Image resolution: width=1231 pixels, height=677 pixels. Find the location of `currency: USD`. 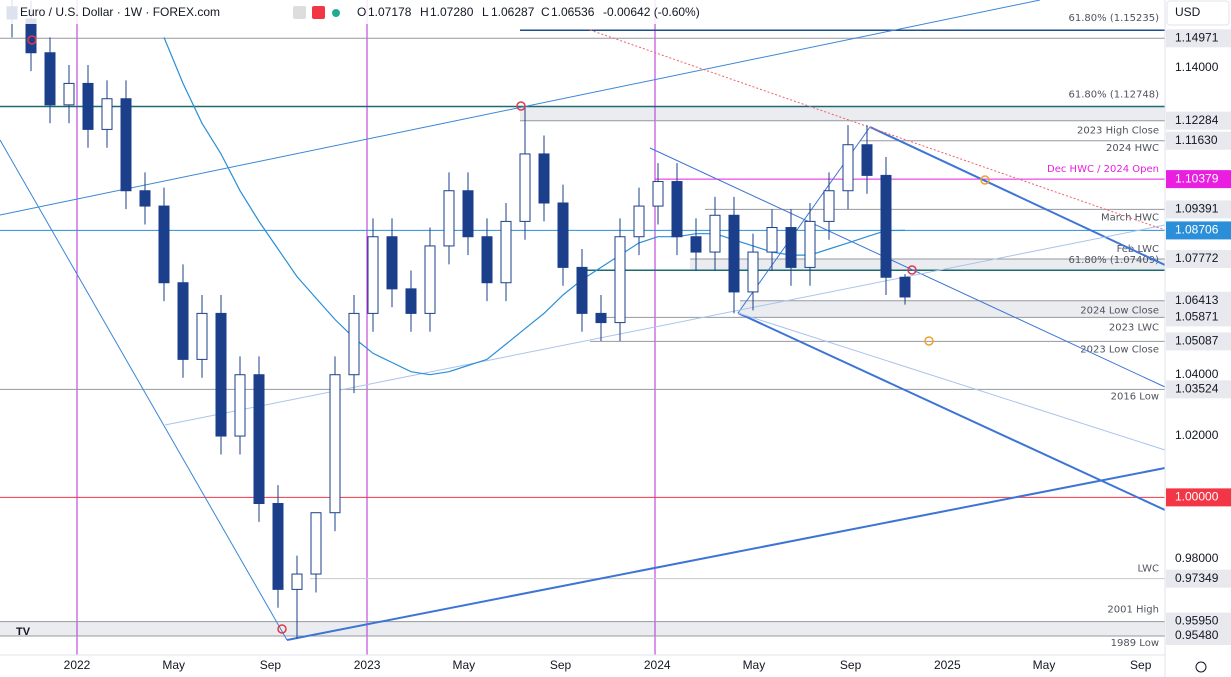

currency: USD is located at coordinates (1188, 12).